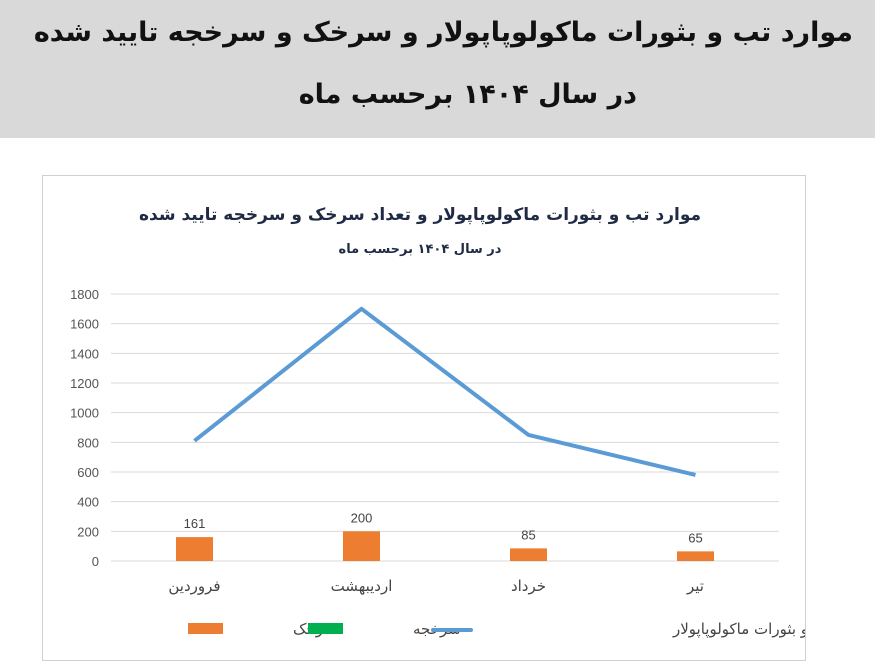 The width and height of the screenshot is (875, 661). What do you see at coordinates (88, 472) in the screenshot?
I see `y-tick-label: 600` at bounding box center [88, 472].